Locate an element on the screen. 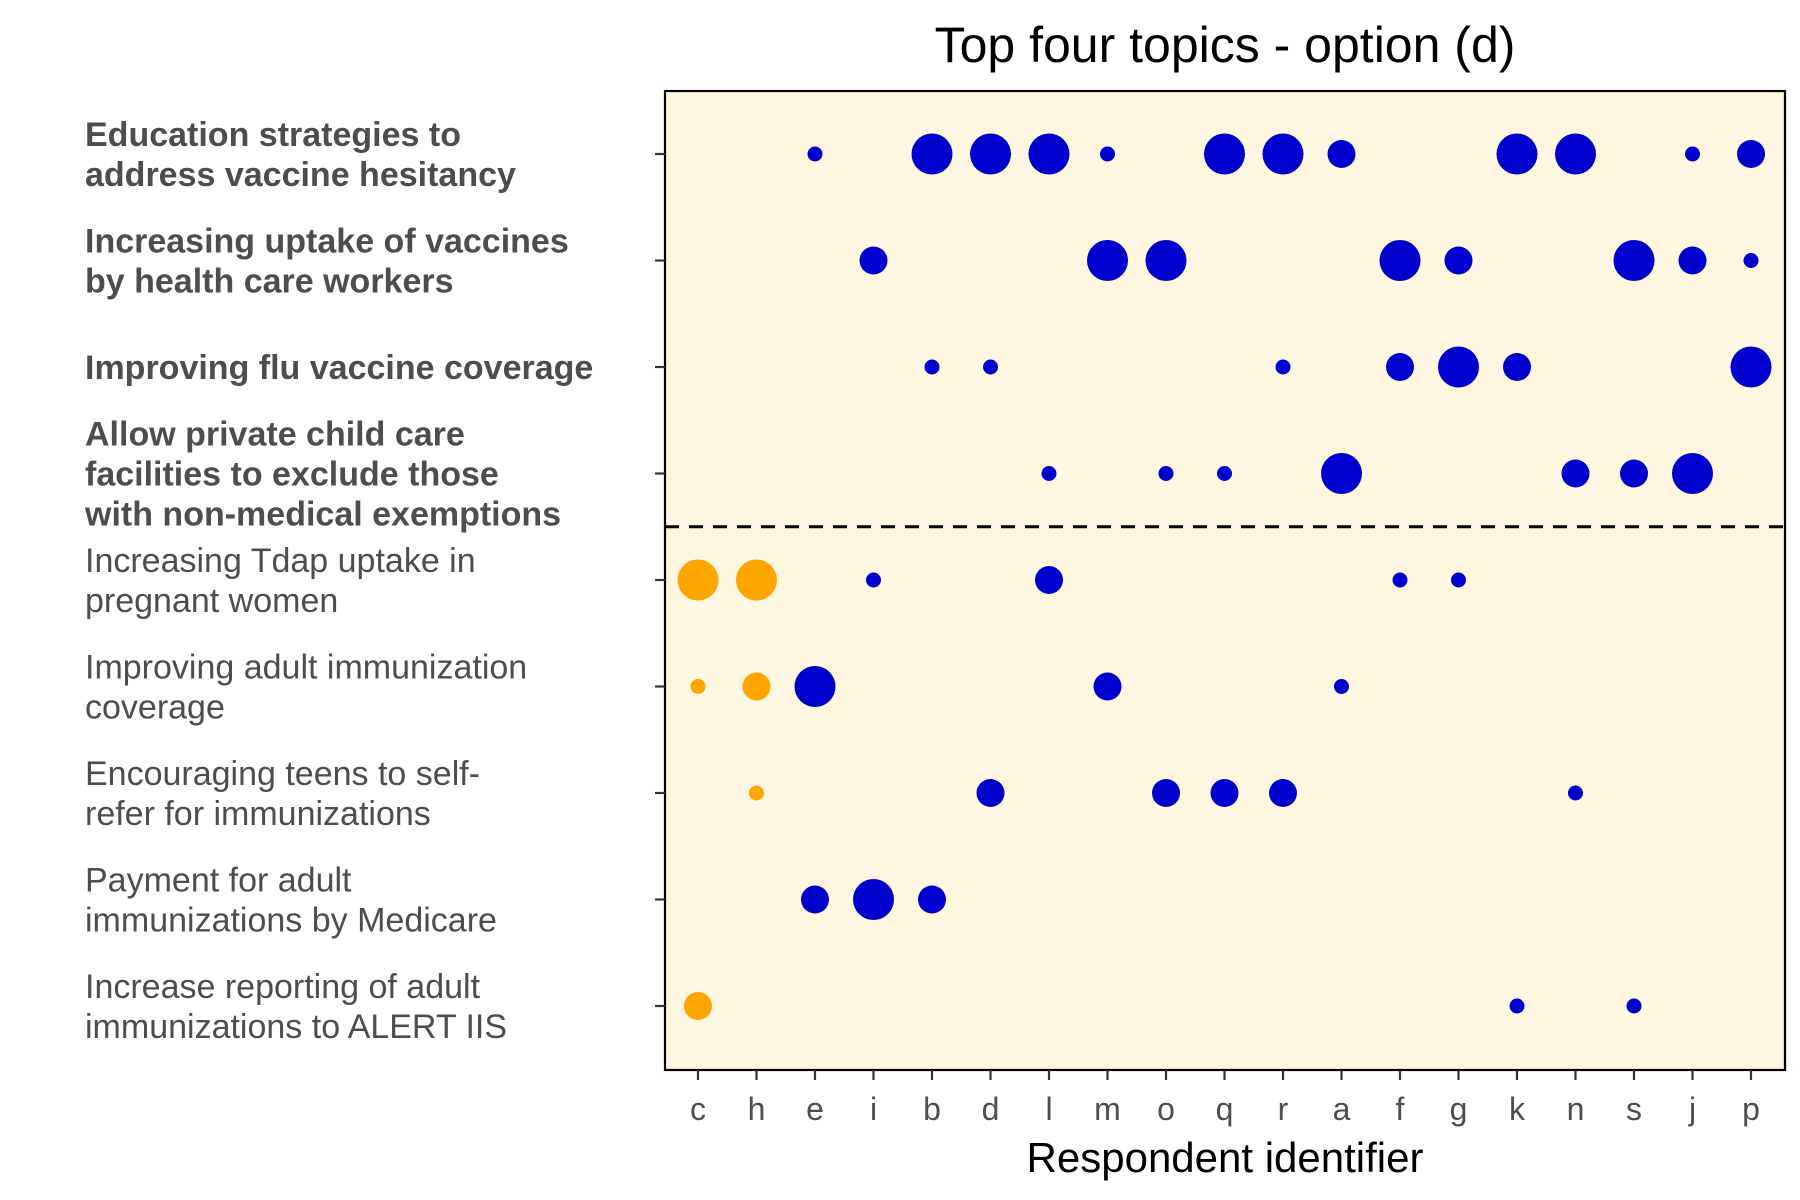 Image resolution: width=1800 pixels, height=1200 pixels. x-axis-title: Respondent identifier is located at coordinates (1225, 1157).